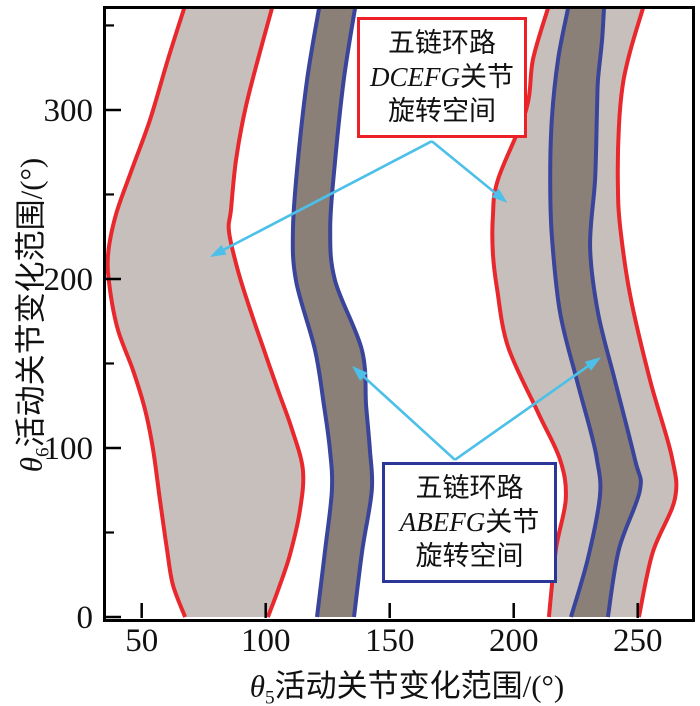 This screenshot has width=700, height=706. What do you see at coordinates (218, 250) in the screenshot?
I see `arrow-head-red-box-to-band-A` at bounding box center [218, 250].